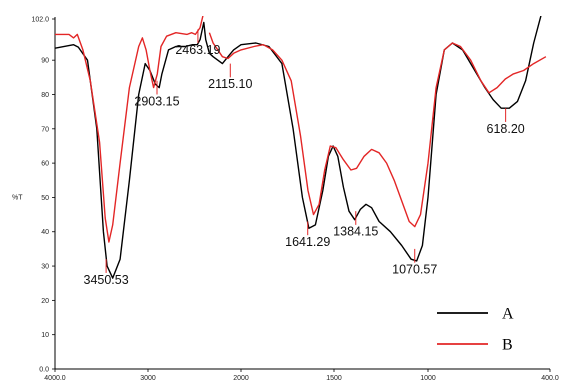 The width and height of the screenshot is (561, 390). I want to click on y-tick-label: 50, so click(45, 198).